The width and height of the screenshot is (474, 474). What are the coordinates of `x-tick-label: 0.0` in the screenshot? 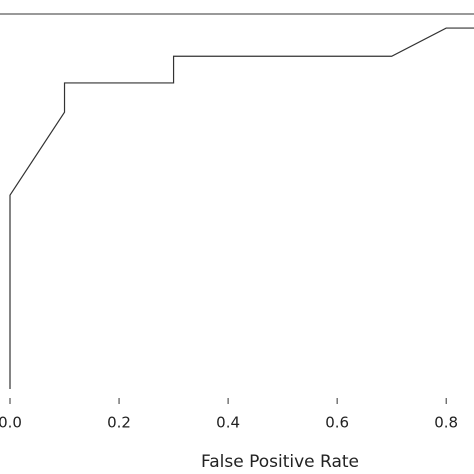 It's located at (11, 423).